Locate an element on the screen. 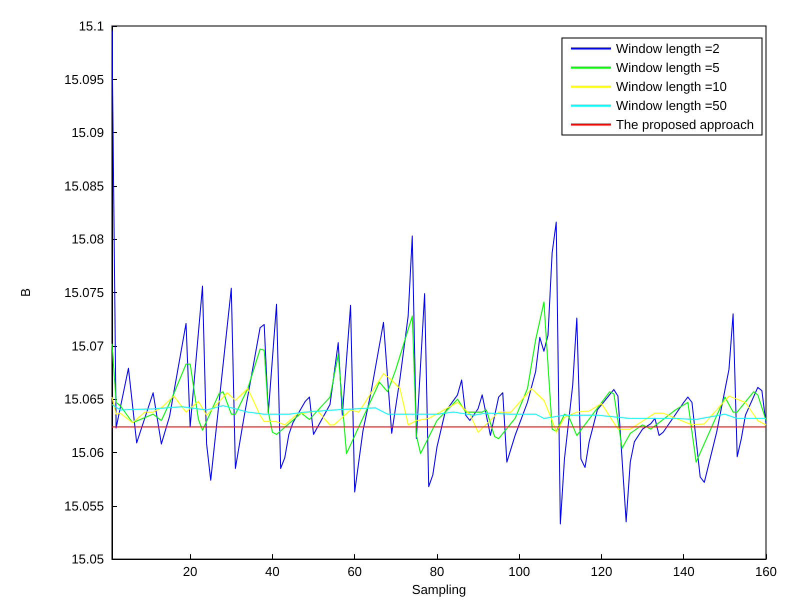 Image resolution: width=810 pixels, height=609 pixels. x-tick-label: 140 is located at coordinates (683, 572).